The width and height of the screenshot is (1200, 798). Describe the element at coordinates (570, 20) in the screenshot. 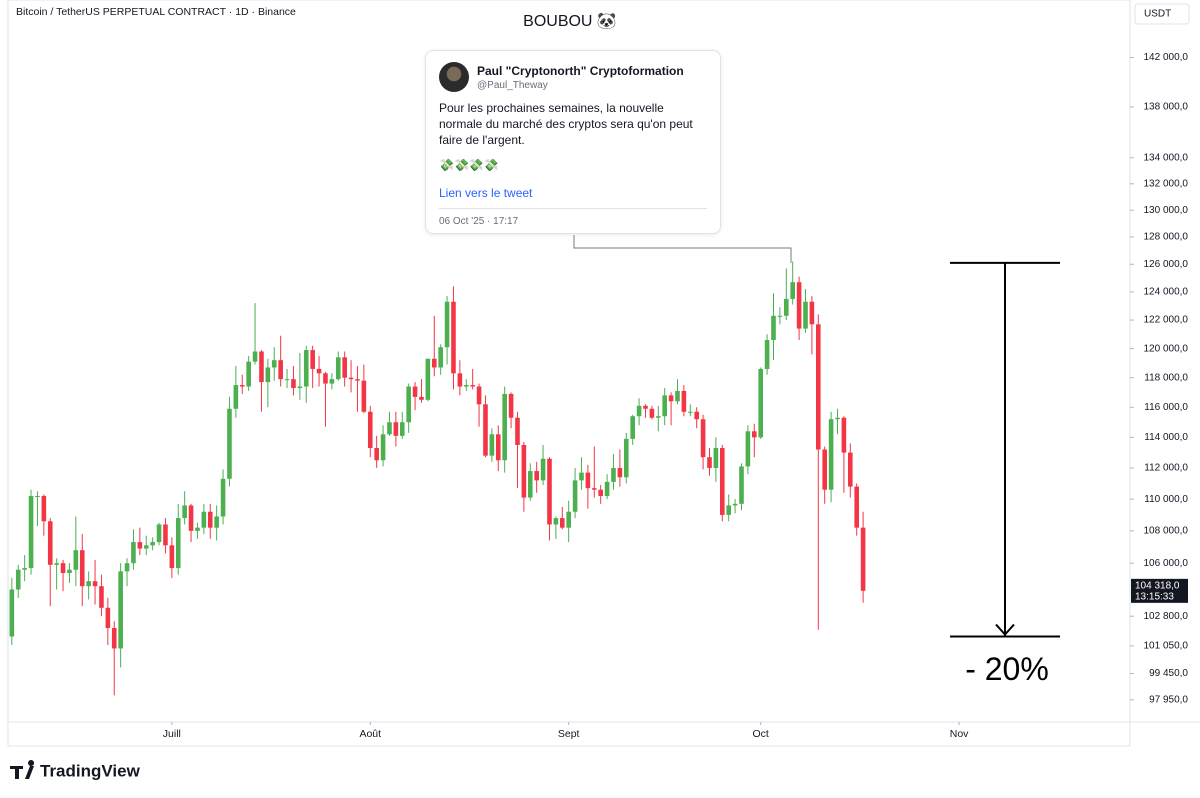

I see `chart-title: BOUBOU 🐼` at that location.